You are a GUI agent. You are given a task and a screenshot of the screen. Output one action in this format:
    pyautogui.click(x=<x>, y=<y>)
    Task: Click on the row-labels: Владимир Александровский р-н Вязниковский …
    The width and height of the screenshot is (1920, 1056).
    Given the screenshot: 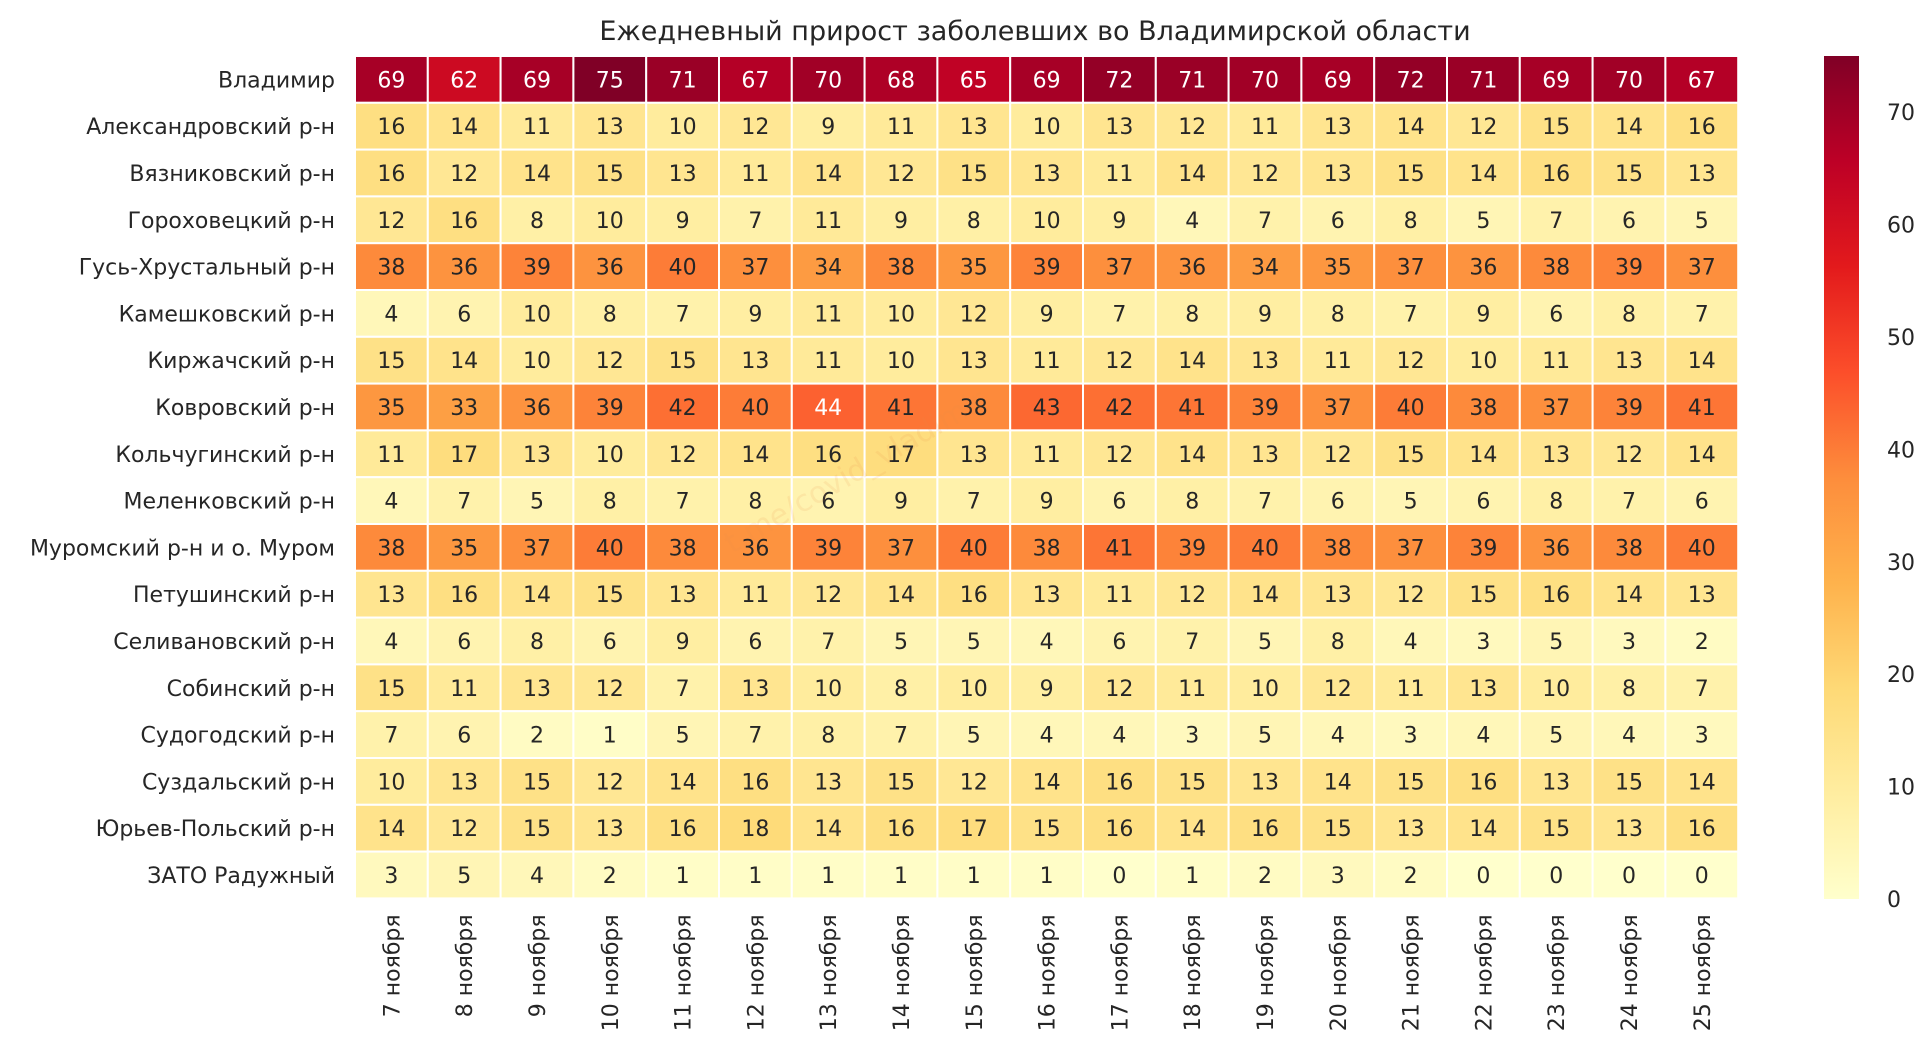 What is the action you would take?
    pyautogui.click(x=182, y=478)
    